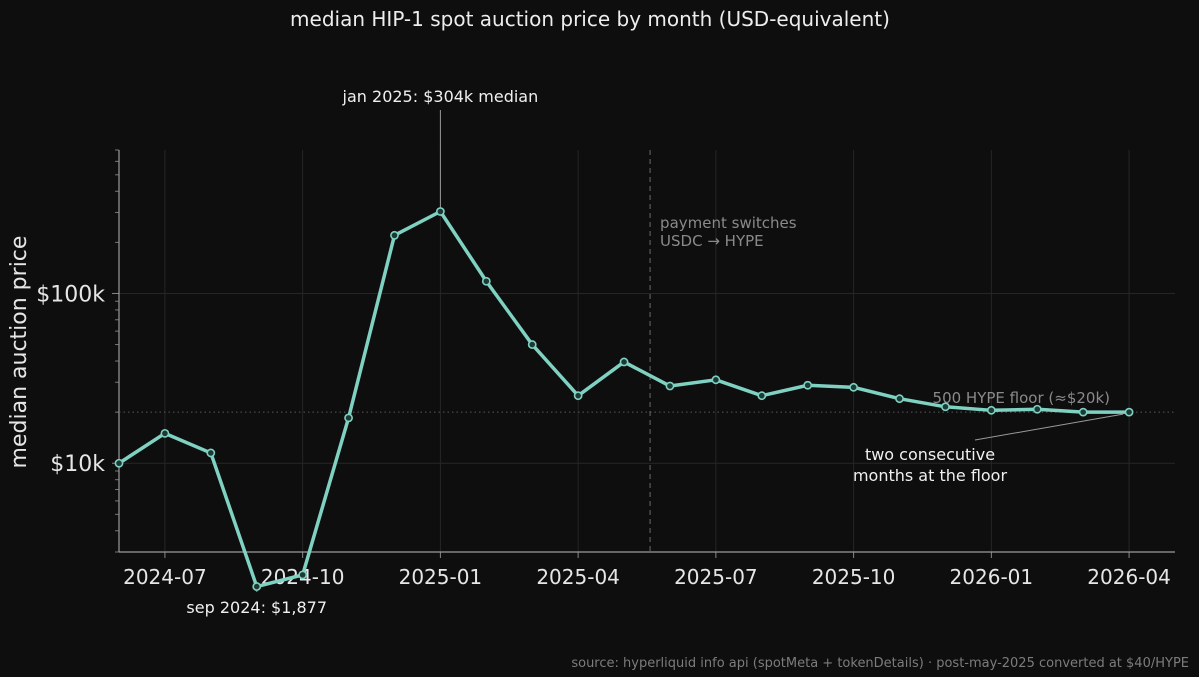 This screenshot has height=677, width=1199. Describe the element at coordinates (578, 577) in the screenshot. I see `x-tick-label: 2025-04` at that location.